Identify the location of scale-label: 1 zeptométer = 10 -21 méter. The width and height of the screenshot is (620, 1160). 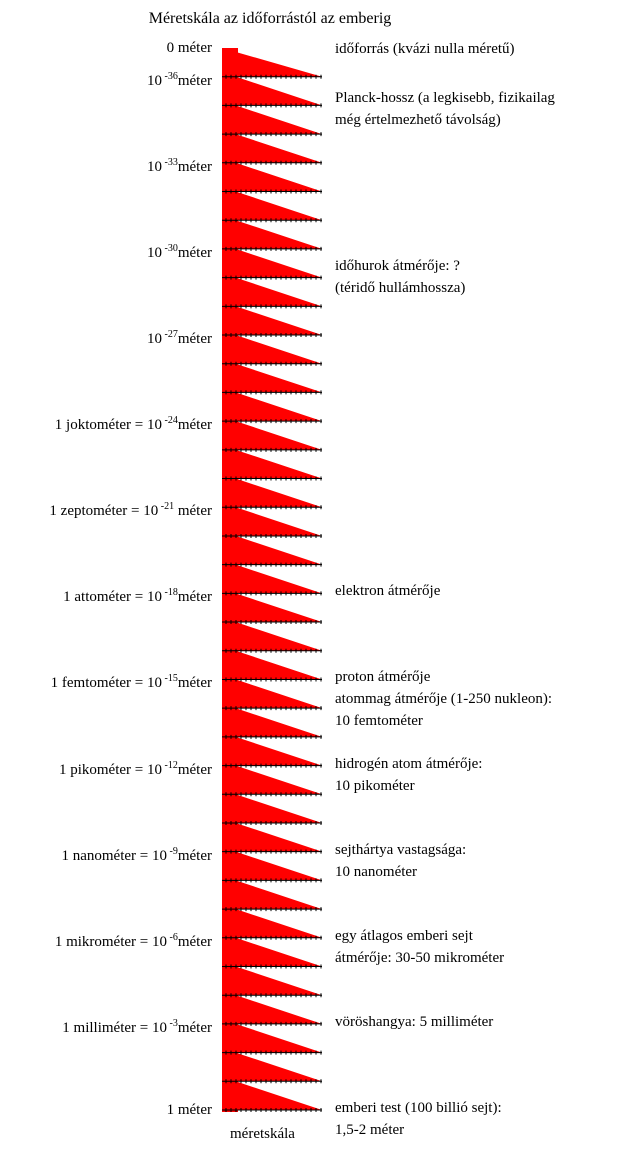
(130, 509).